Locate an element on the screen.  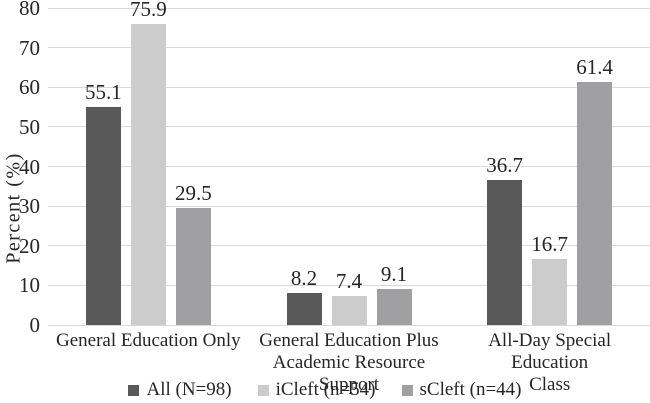
bar-value-label: 7.4 is located at coordinates (349, 280).